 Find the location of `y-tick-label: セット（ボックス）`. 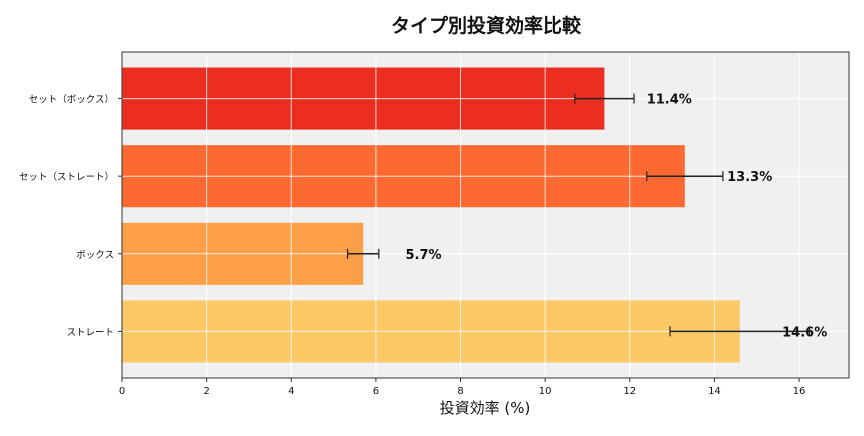

y-tick-label: セット（ボックス） is located at coordinates (71, 100).